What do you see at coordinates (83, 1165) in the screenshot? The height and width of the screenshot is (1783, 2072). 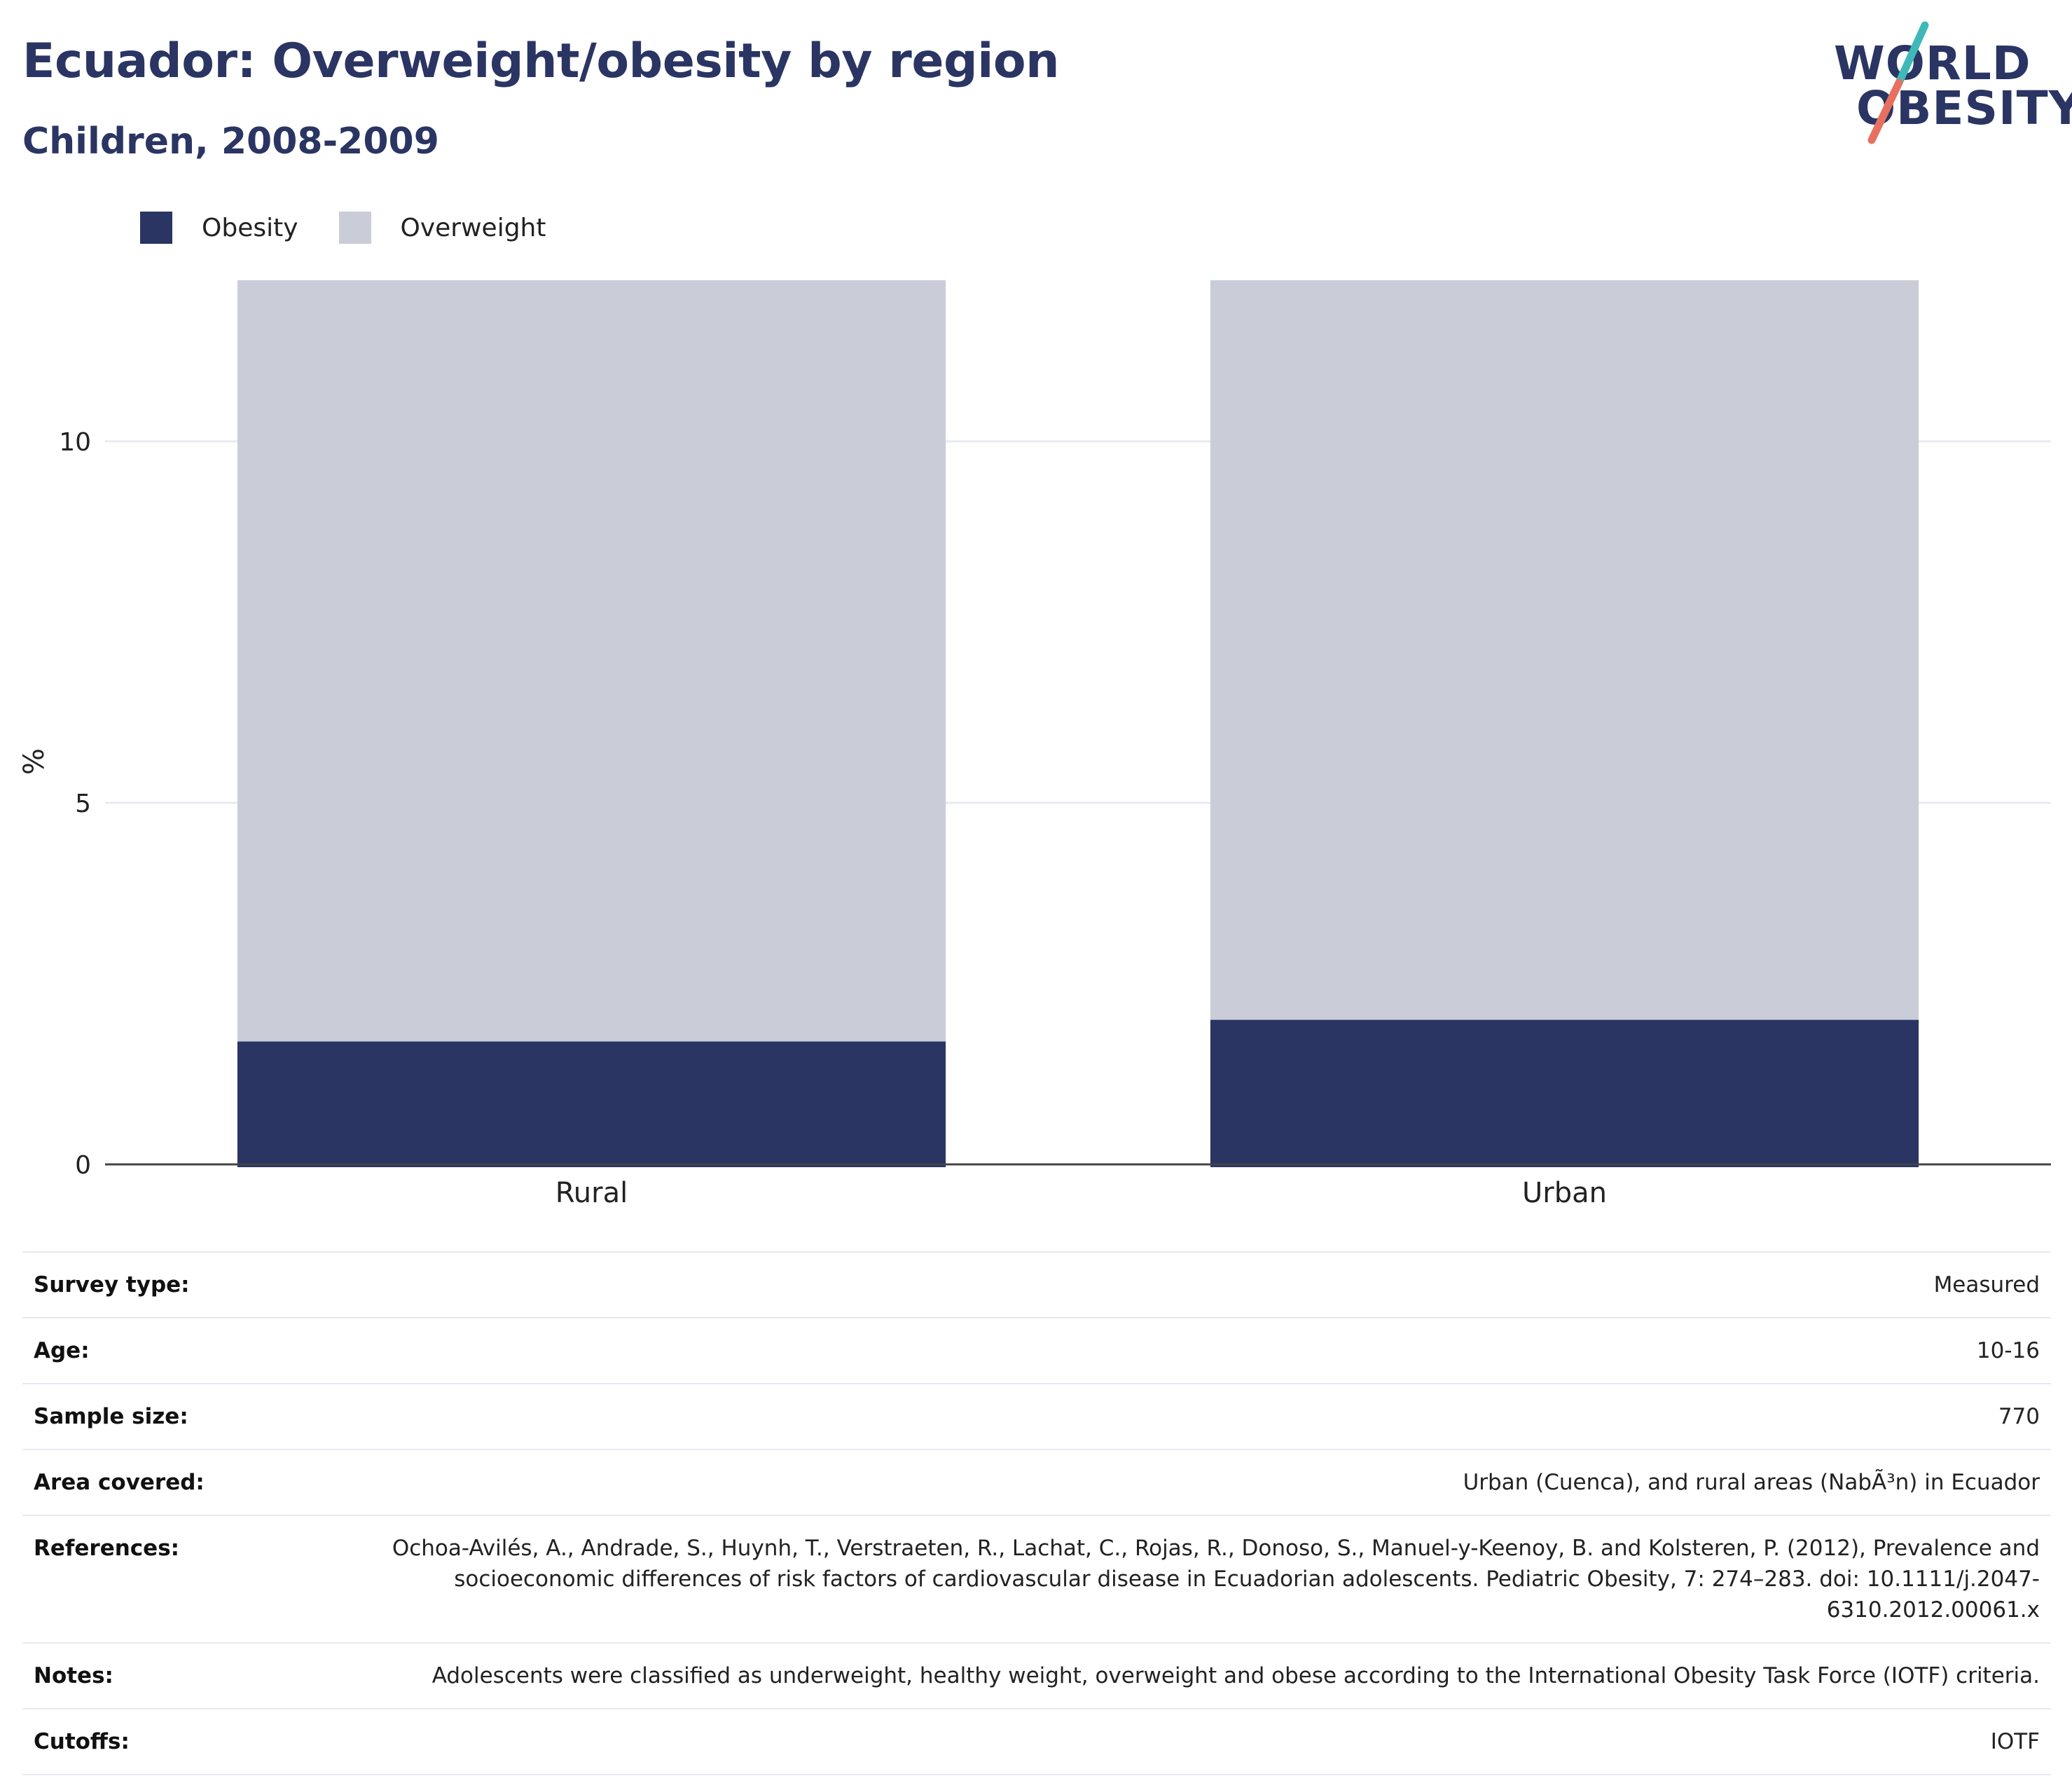 I see `y-tick-label: 0` at bounding box center [83, 1165].